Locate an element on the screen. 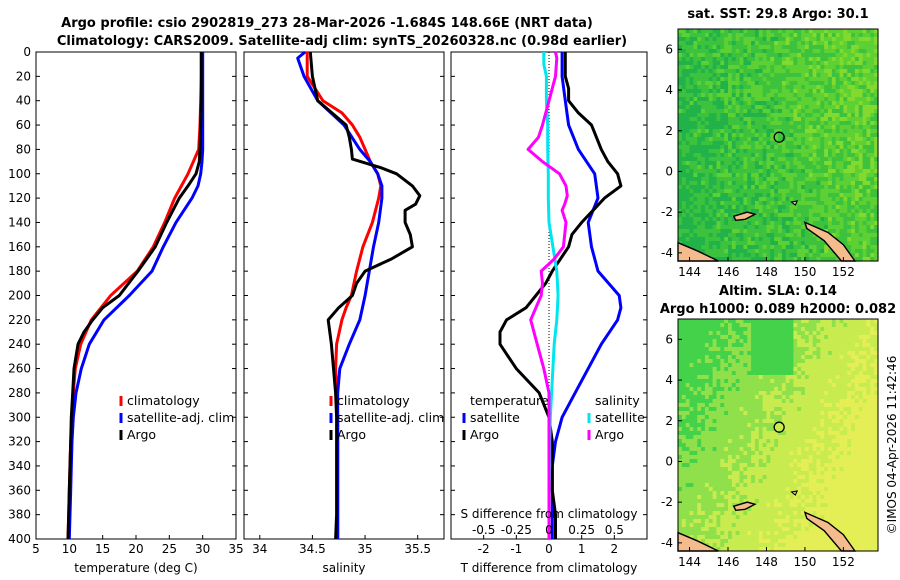  temperature-legend-label-0: climatology is located at coordinates (163, 400).